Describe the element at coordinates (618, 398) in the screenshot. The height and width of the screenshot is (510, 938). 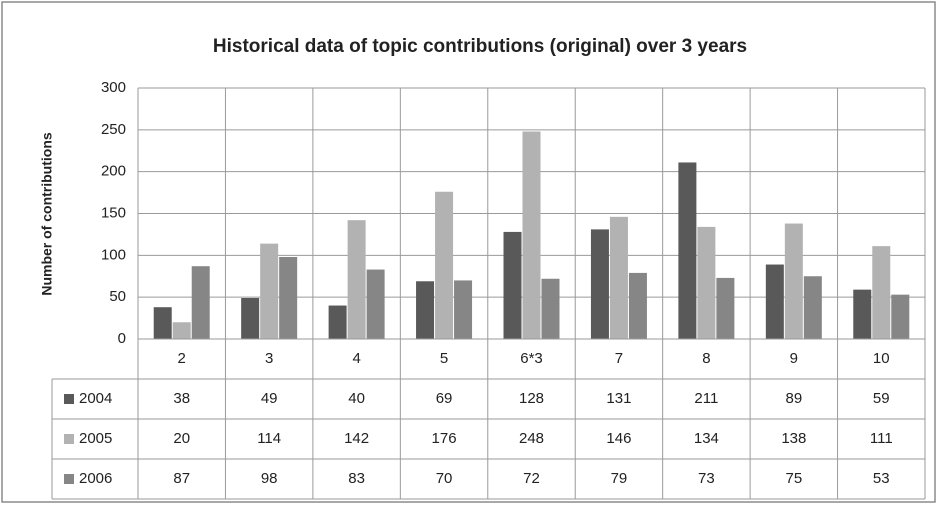
I see `table-cell: 131` at that location.